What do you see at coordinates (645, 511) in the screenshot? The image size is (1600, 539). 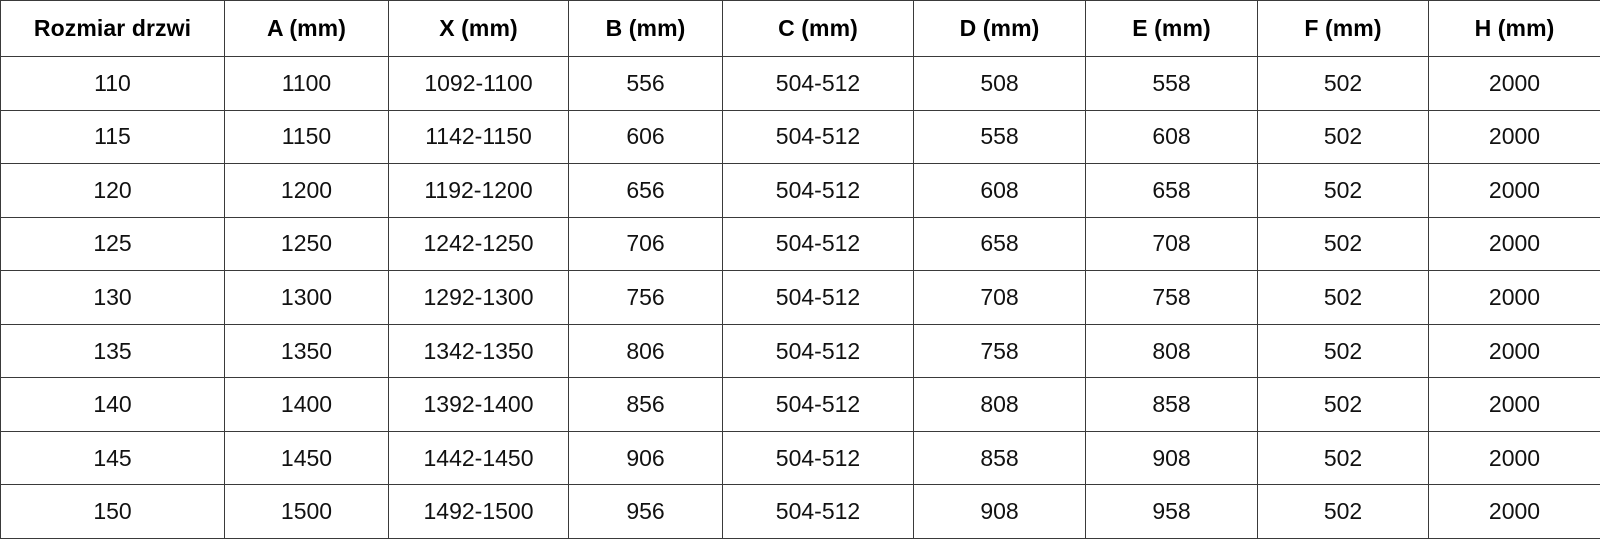 I see `table-cell: 956` at bounding box center [645, 511].